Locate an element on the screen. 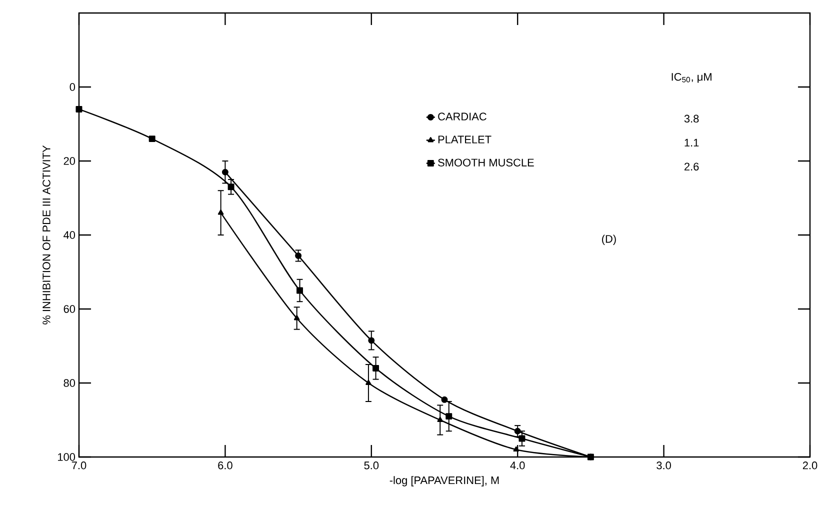 This screenshot has width=834, height=522. y-tick-label: 60 is located at coordinates (70, 309).